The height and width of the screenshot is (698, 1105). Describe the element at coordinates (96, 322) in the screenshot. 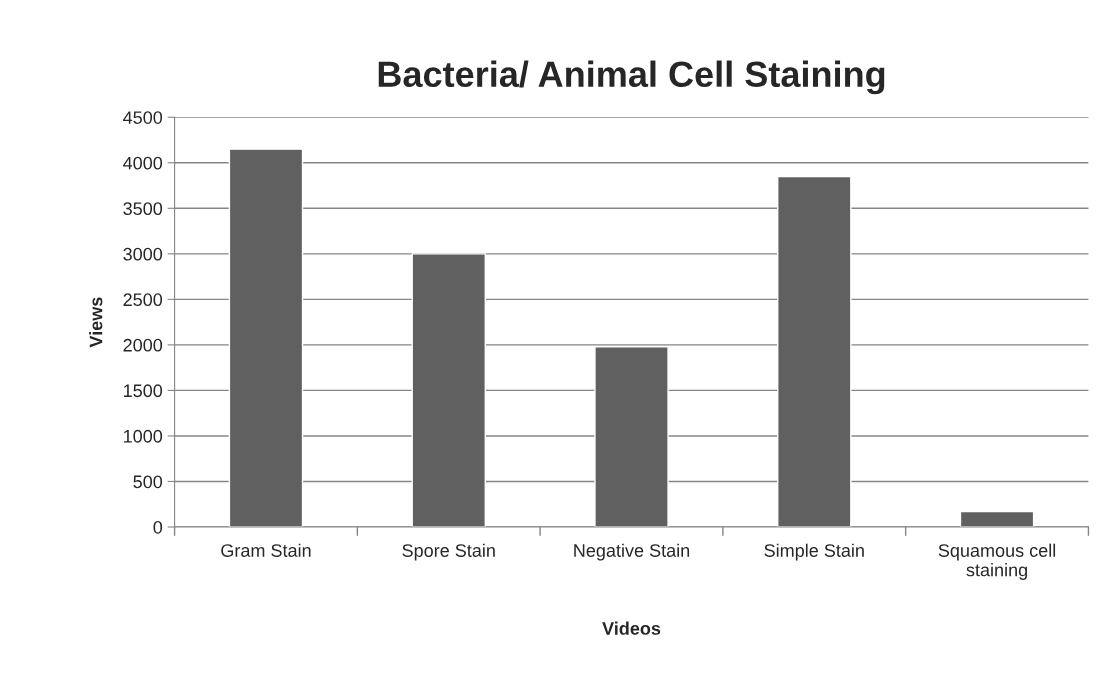

I see `y-axis-title: Views` at that location.